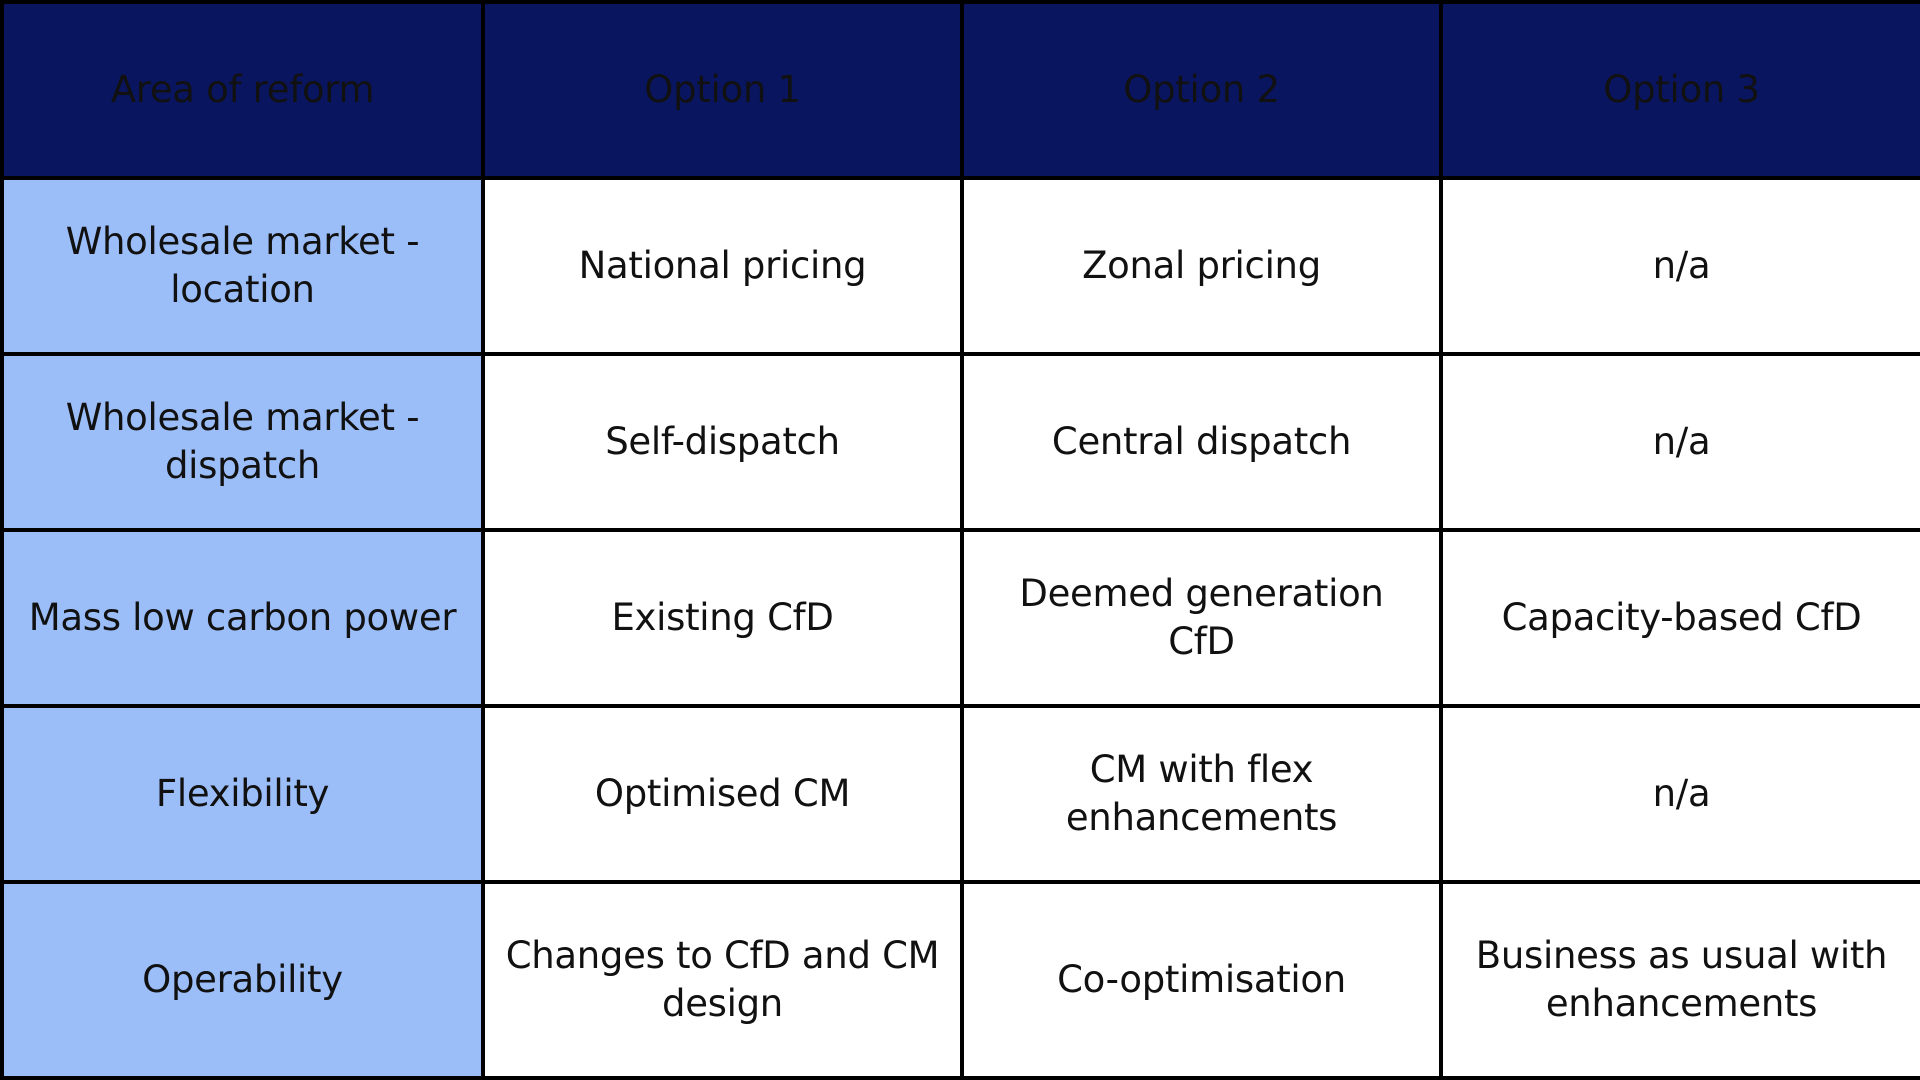 This screenshot has height=1080, width=1920. Describe the element at coordinates (722, 90) in the screenshot. I see `header-option-1: Option 1` at that location.